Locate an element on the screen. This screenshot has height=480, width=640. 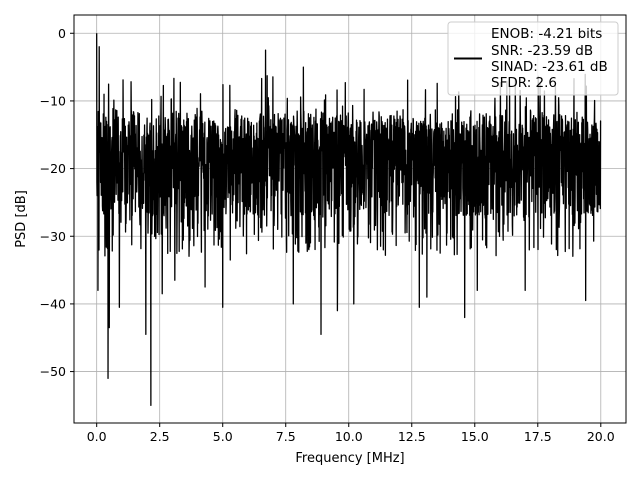
x-tick-label-2: 5.0 is located at coordinates (223, 436).